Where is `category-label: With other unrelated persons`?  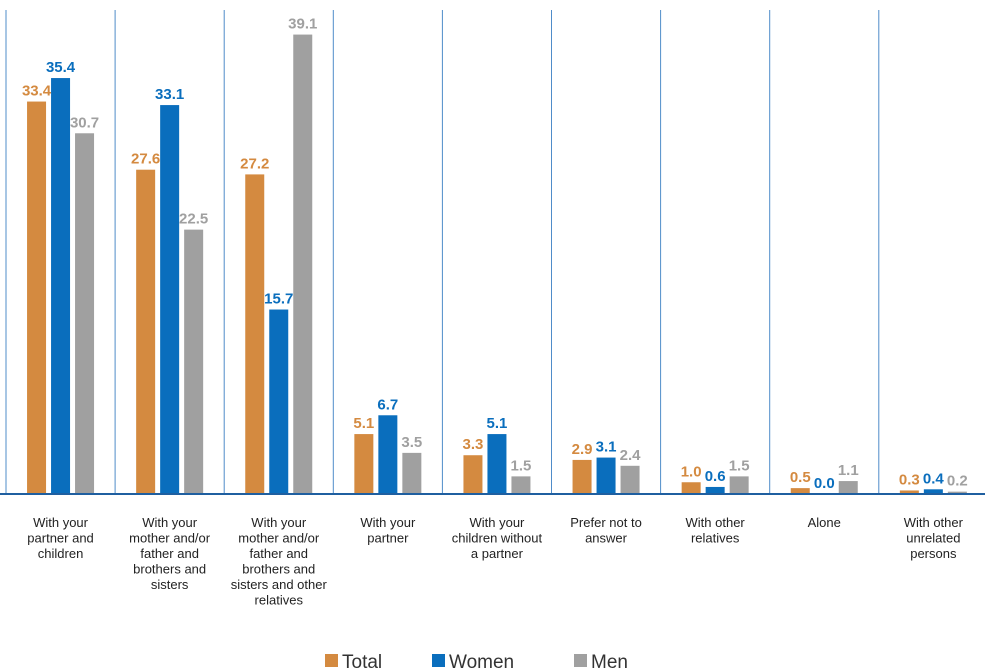
category-label: With other unrelated persons is located at coordinates (934, 538).